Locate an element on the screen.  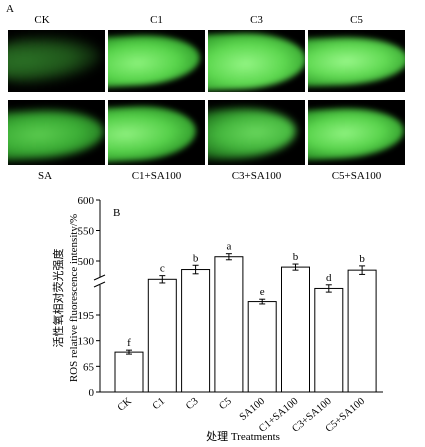
image-label-sa: SA is located at coordinates (45, 176).